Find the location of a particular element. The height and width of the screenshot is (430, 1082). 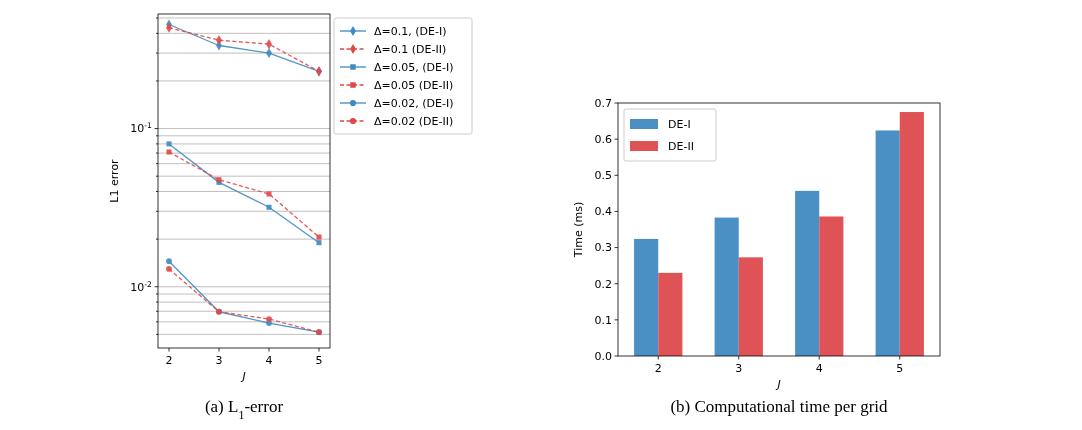

y-axis-title: L1 error is located at coordinates (114, 180).